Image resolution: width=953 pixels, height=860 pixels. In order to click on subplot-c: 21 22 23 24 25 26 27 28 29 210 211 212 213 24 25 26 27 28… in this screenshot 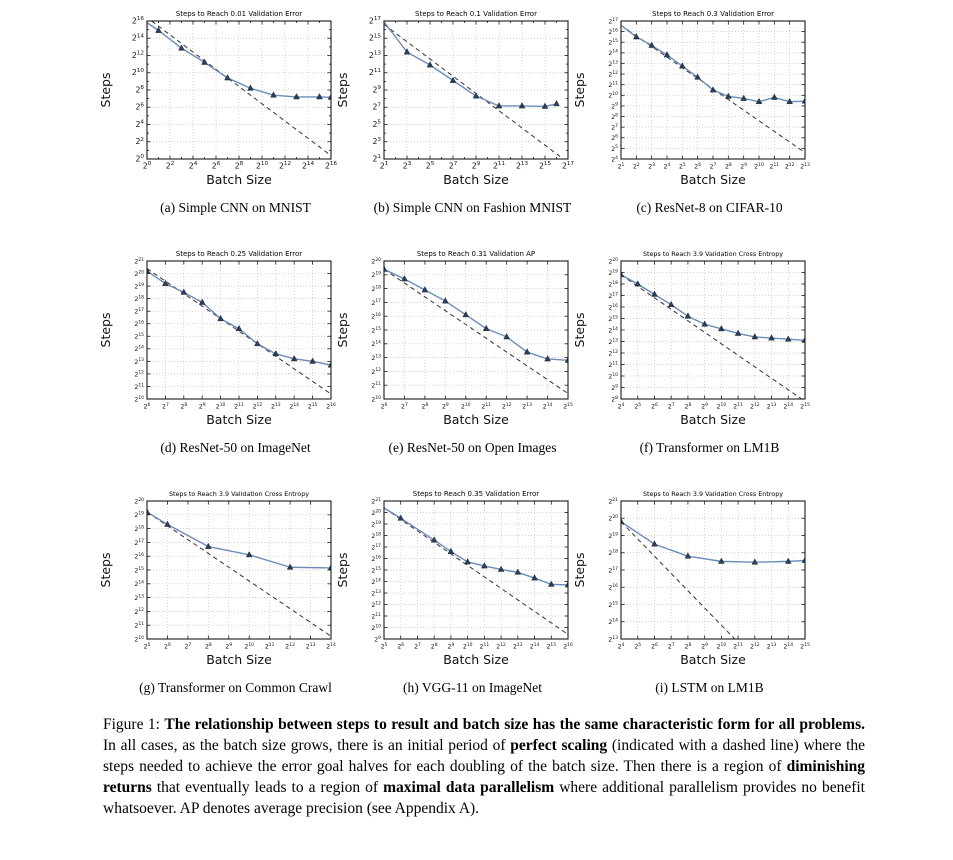, I will do `click(692, 111)`.